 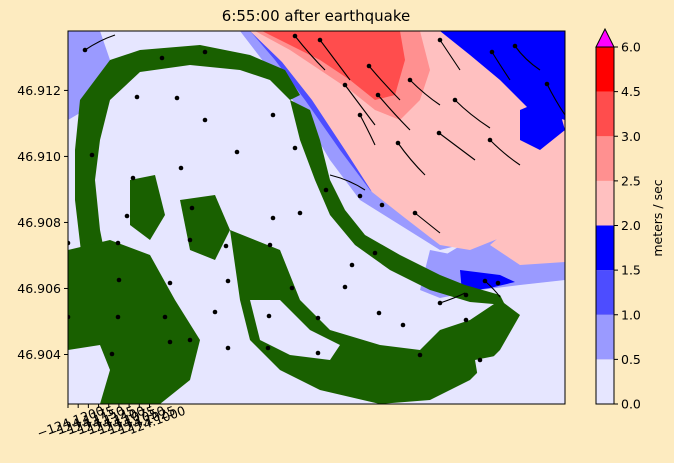 What do you see at coordinates (39, 222) in the screenshot?
I see `y-tick-label: 46.908` at bounding box center [39, 222].